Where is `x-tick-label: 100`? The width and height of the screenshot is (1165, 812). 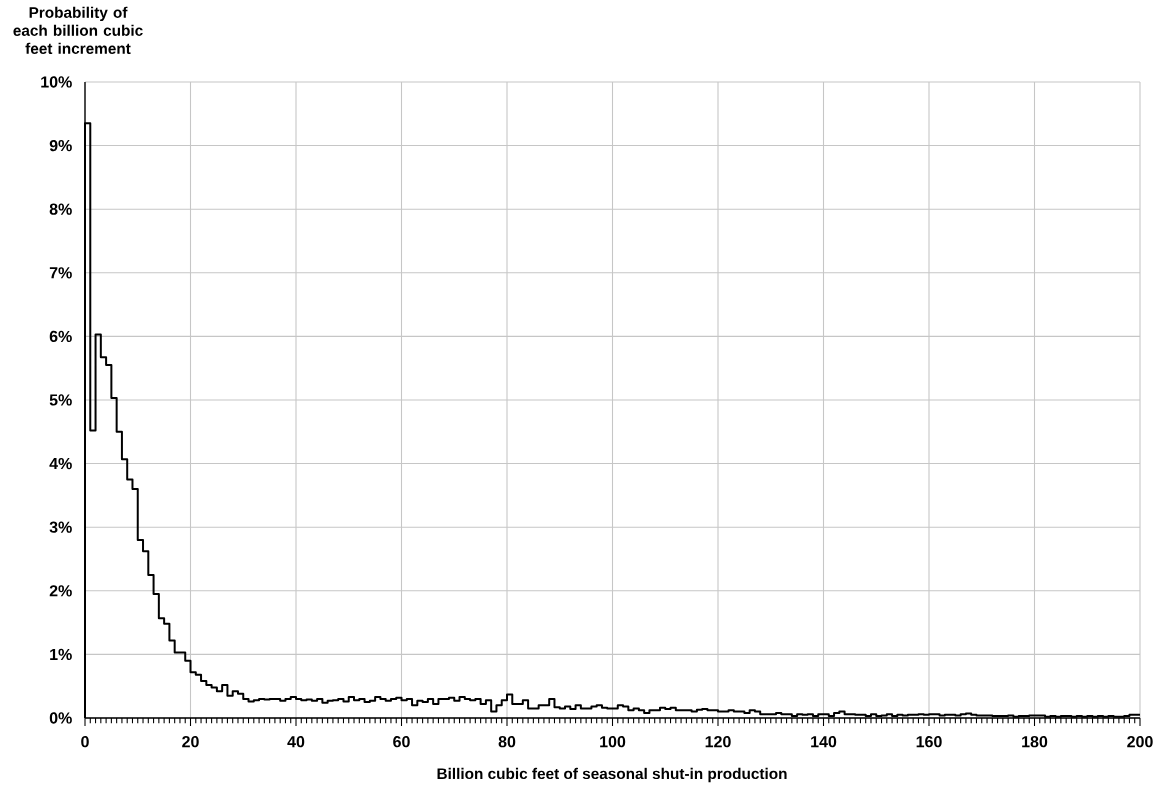 x-tick-label: 100 is located at coordinates (613, 742).